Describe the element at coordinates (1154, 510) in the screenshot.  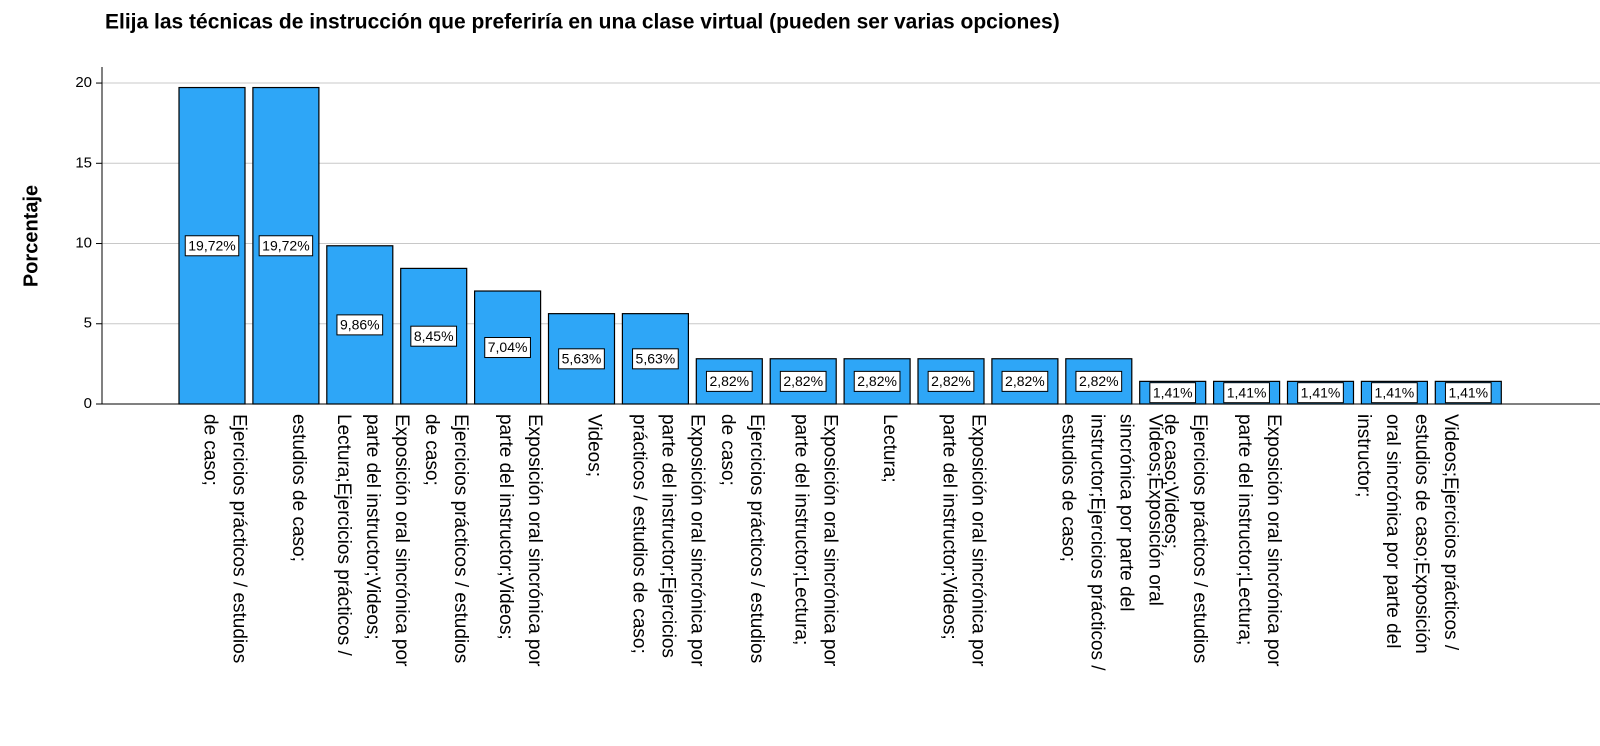
I see `x-tick-label: Videos;Exposición oral` at that location.